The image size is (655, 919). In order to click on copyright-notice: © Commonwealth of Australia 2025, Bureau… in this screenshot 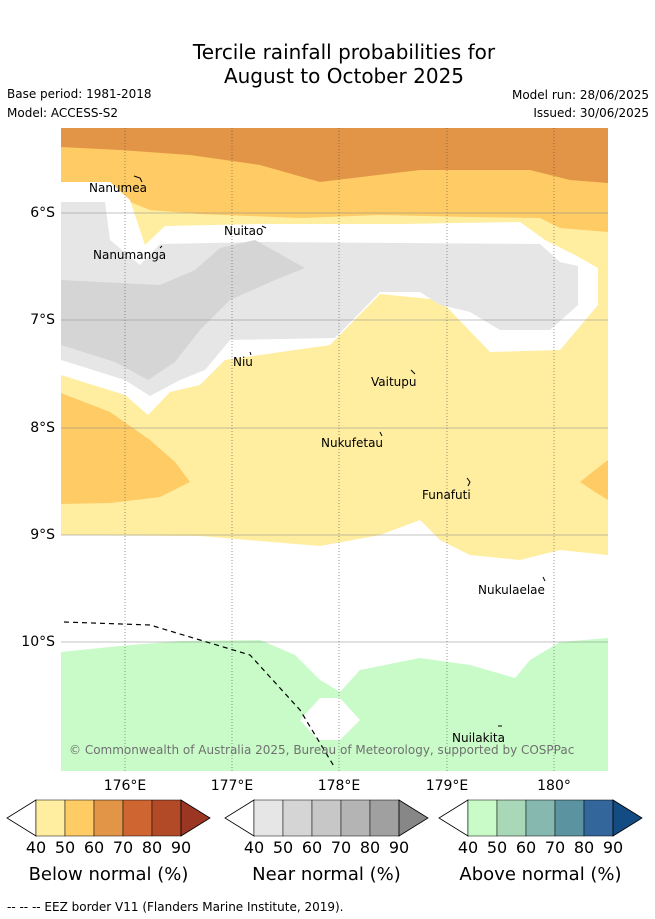, I will do `click(321, 750)`.